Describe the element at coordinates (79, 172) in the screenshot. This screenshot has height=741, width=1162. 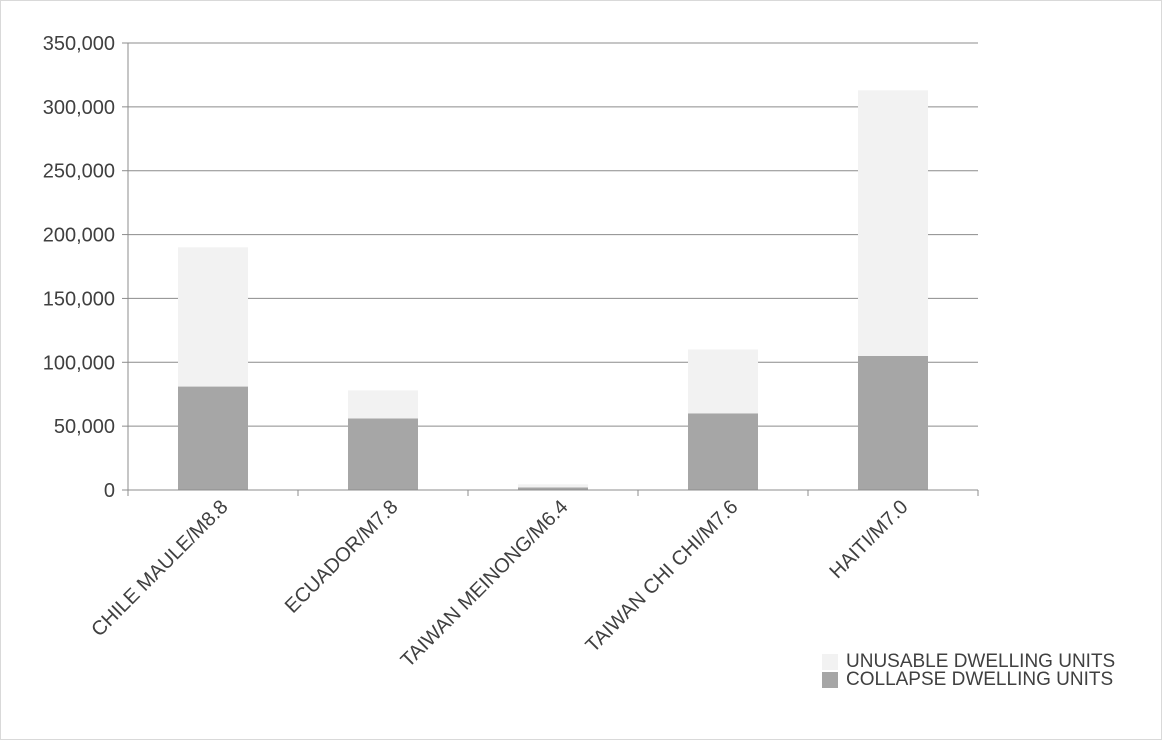
I see `y-tick-label-5: 250,000` at that location.